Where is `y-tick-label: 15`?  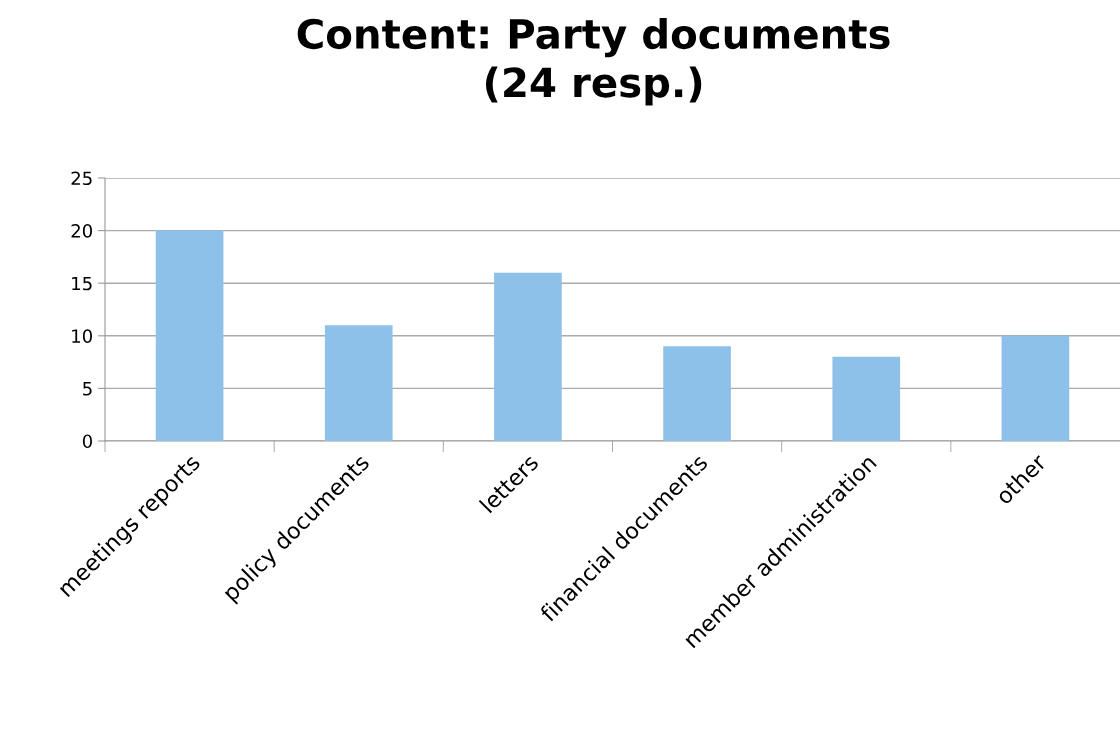
y-tick-label: 15 is located at coordinates (82, 283).